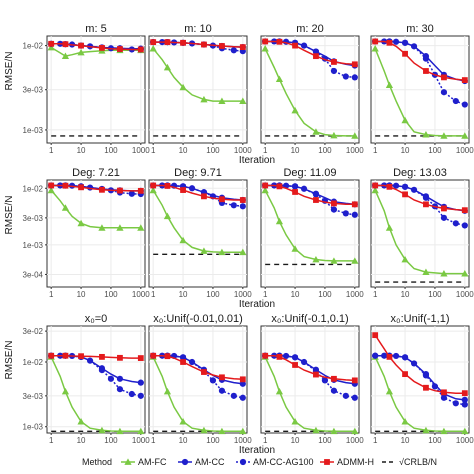 This screenshot has height=474, width=474. Describe the element at coordinates (312, 377) in the screenshot. I see `facet-panel: x₀:Unif(-0.1,0.1) 1 10 100 1000` at that location.